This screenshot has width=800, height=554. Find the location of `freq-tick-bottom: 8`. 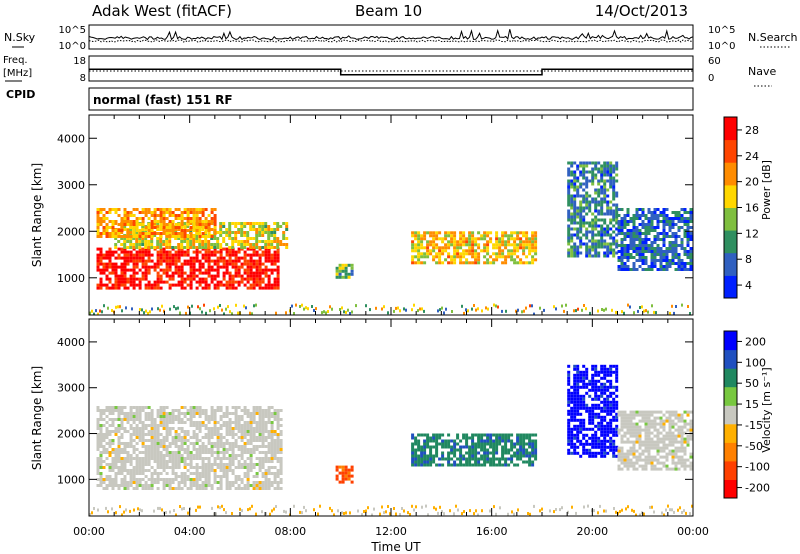

freq-tick-bottom: 8 is located at coordinates (83, 78).